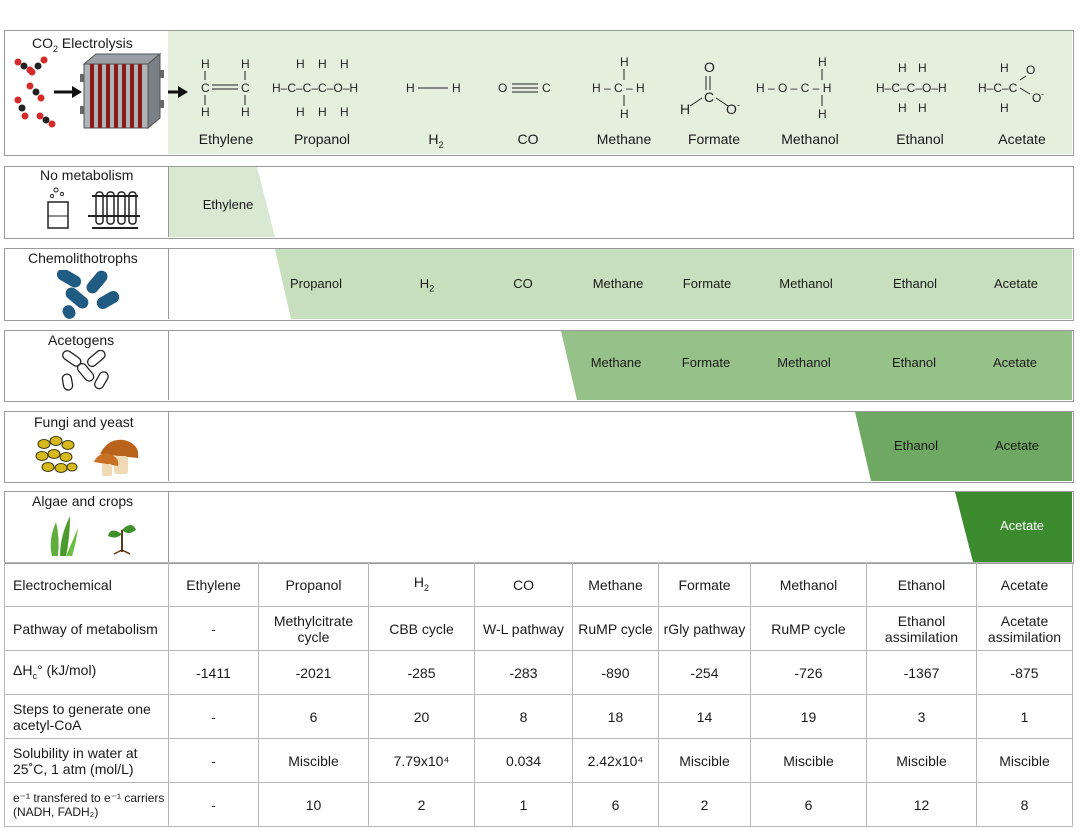 The height and width of the screenshot is (830, 1080). Describe the element at coordinates (421, 628) in the screenshot. I see `table-cell: CBB cycle` at that location.